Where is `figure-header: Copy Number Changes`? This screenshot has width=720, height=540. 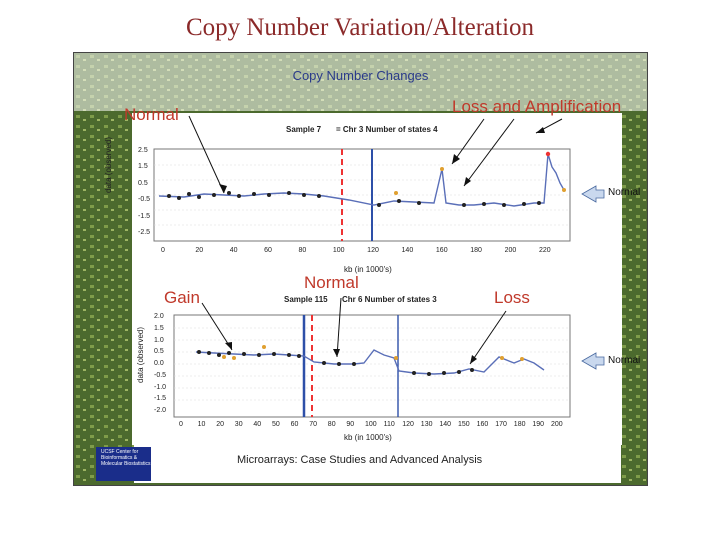
figure-header: Copy Number Changes is located at coordinates (360, 75).